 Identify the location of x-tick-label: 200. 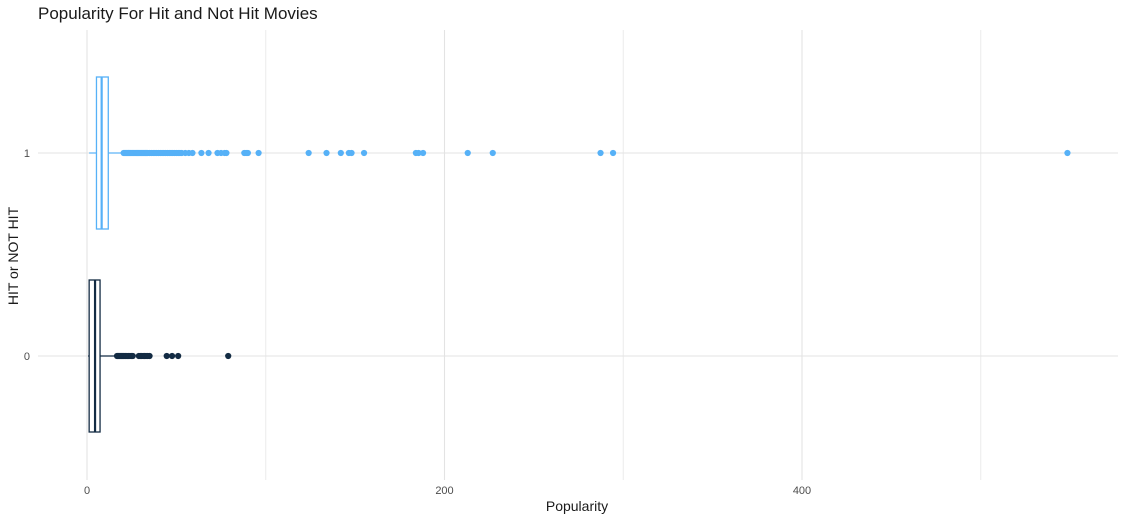
(444, 491).